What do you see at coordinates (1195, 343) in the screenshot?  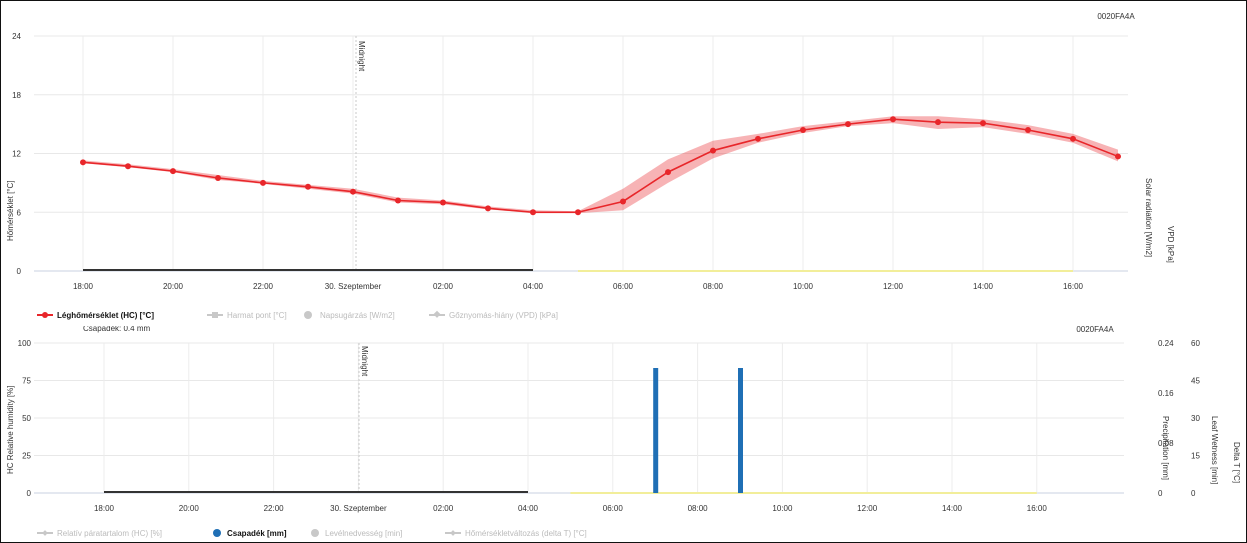 I see `leaf-wetness-tick-label: 60` at bounding box center [1195, 343].